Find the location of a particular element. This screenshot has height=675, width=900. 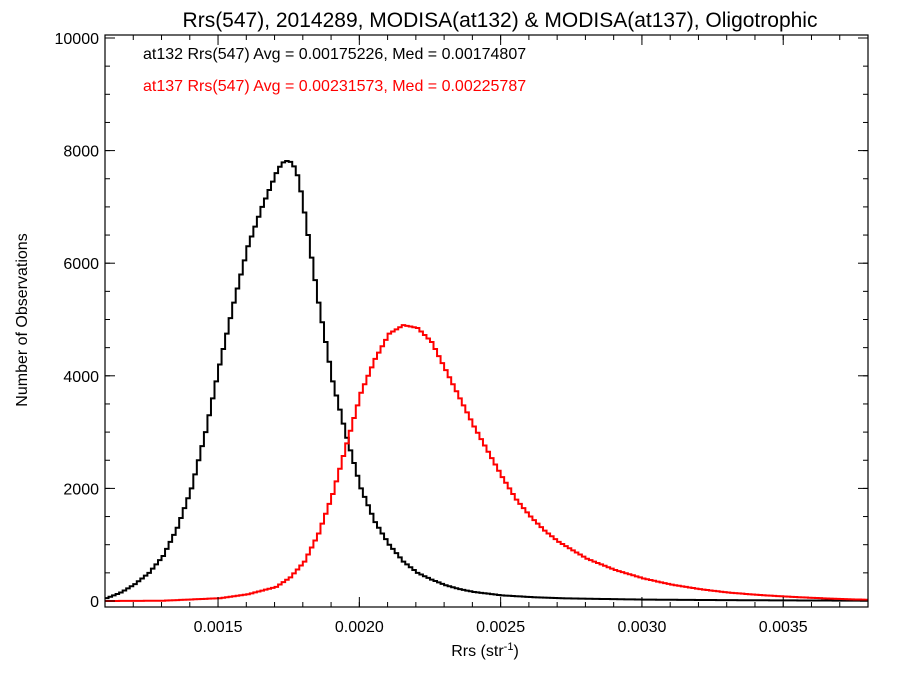

y-axis-label: Number of Observations is located at coordinates (22, 319).